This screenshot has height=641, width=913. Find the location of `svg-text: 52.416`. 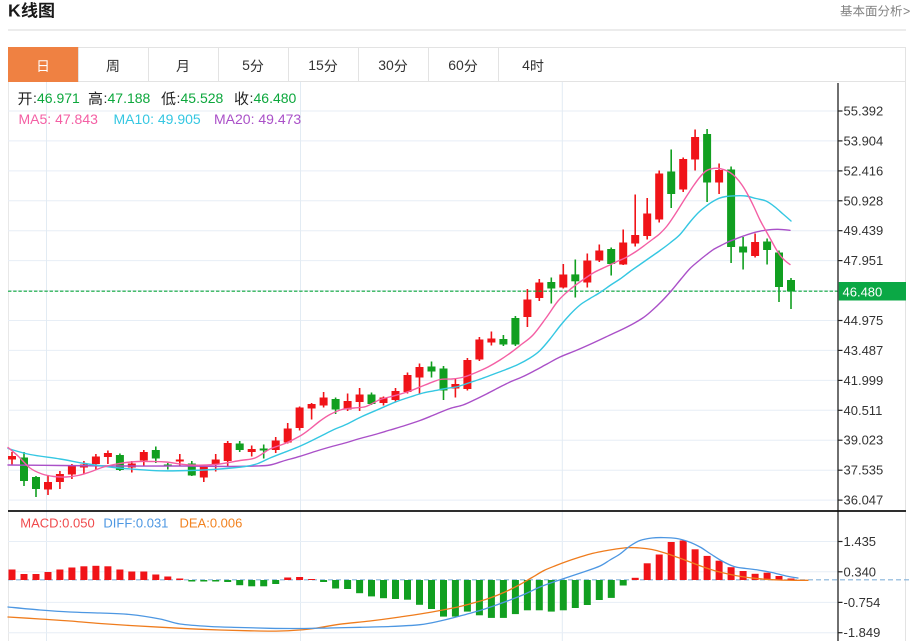

svg-text: 52.416 is located at coordinates (864, 170).